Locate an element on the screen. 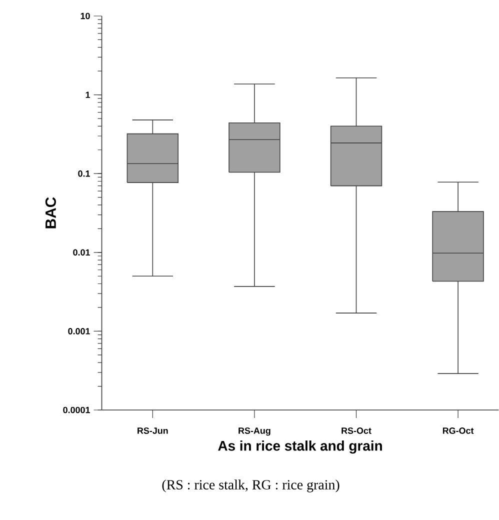 Image resolution: width=499 pixels, height=520 pixels. y-tick-label: 0.1 is located at coordinates (84, 173).